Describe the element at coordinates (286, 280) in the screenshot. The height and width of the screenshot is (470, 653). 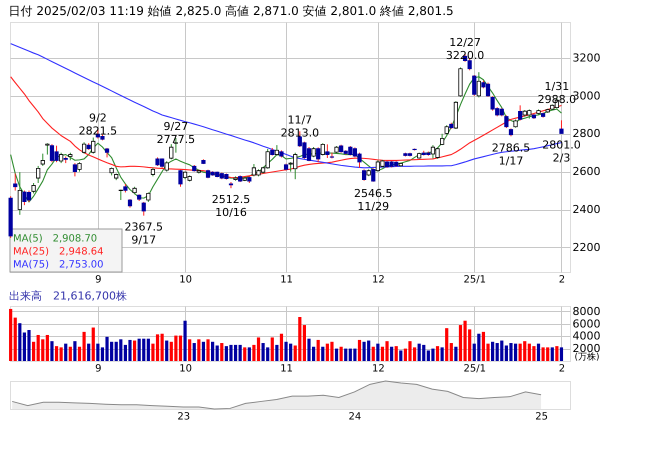
I see `x-tick-label: 11` at that location.